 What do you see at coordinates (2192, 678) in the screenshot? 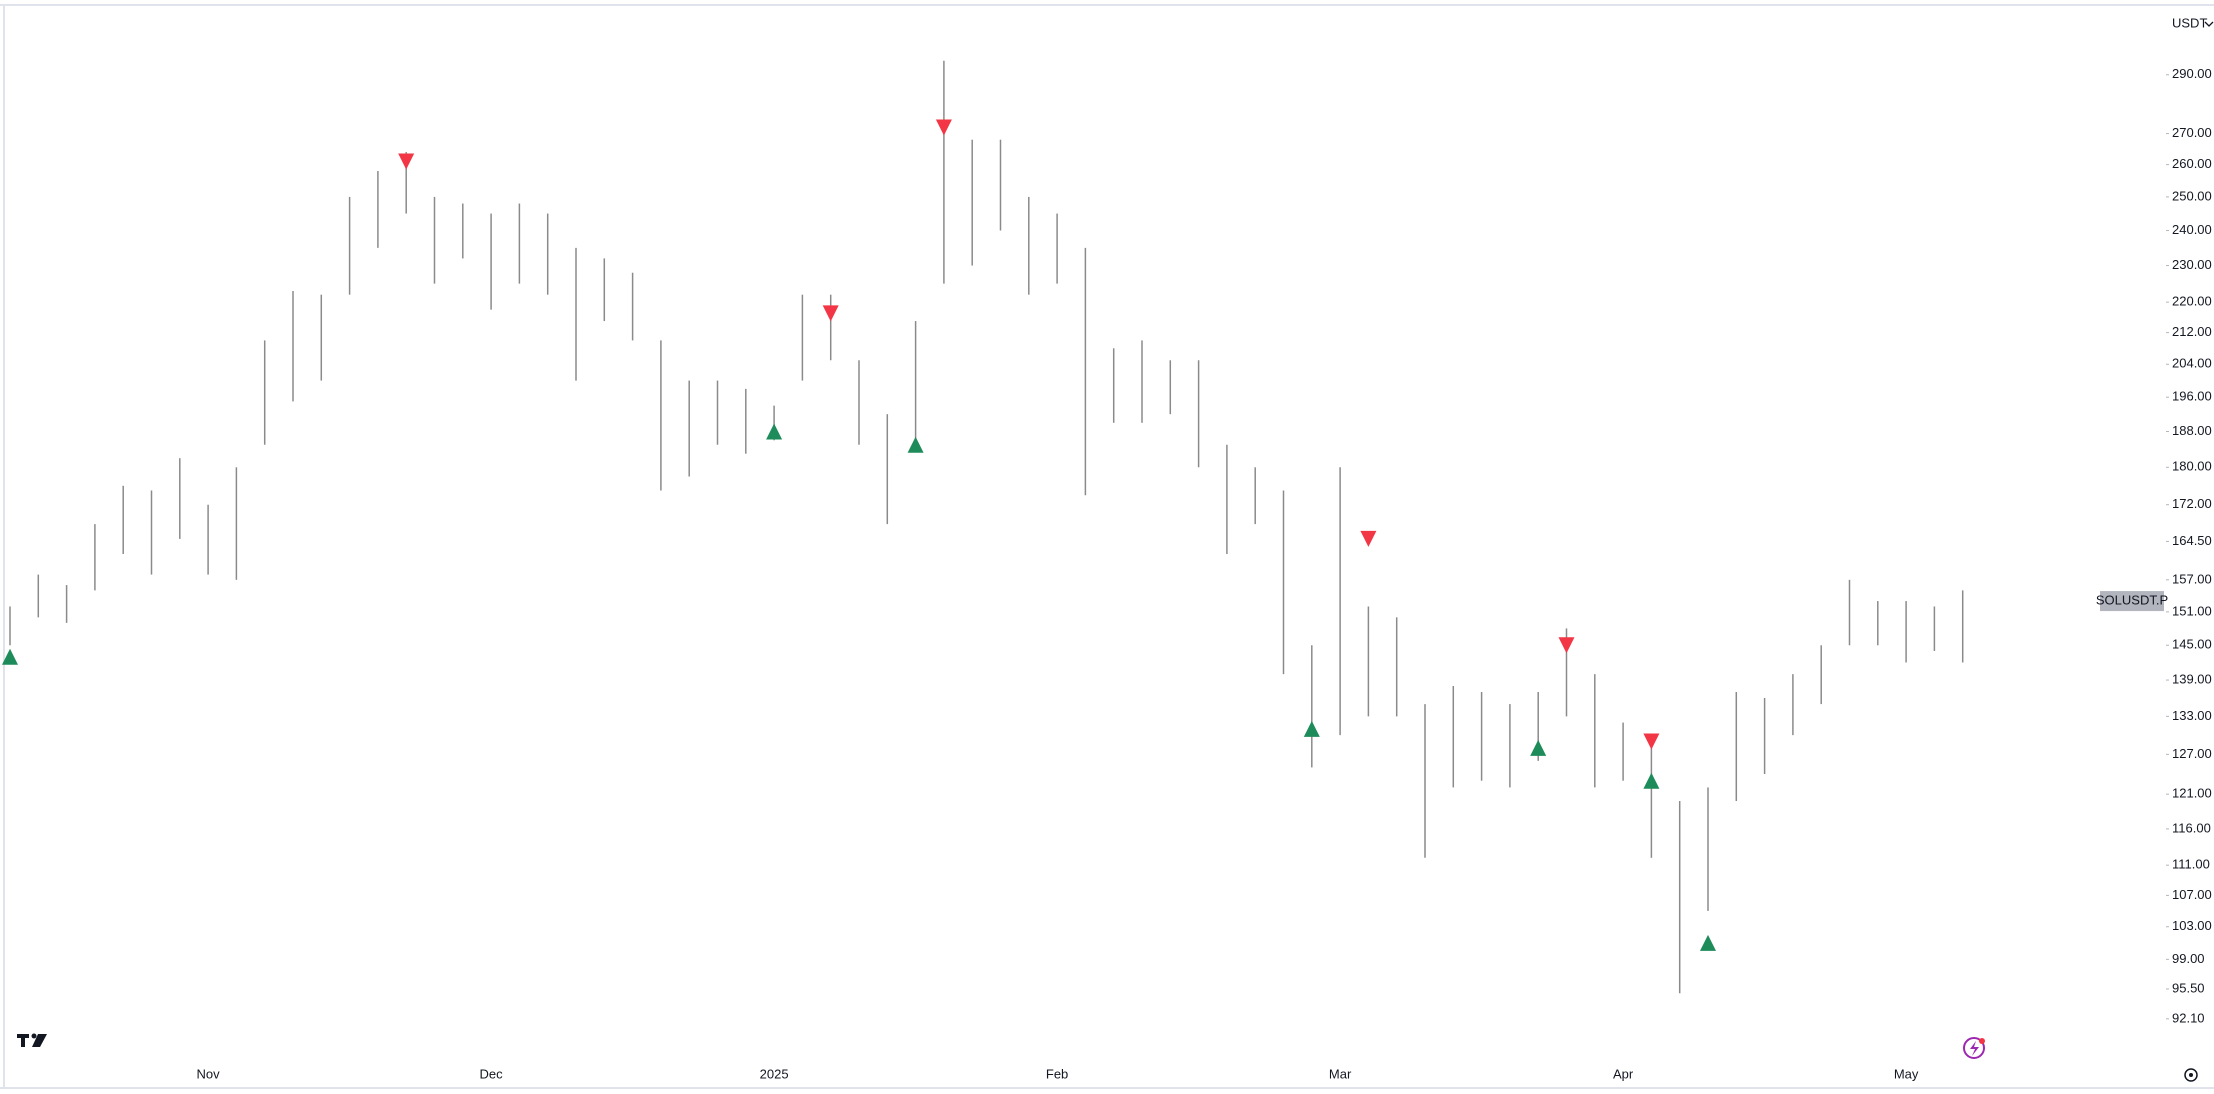
I see `y-tick-label: 139.00` at bounding box center [2192, 678].